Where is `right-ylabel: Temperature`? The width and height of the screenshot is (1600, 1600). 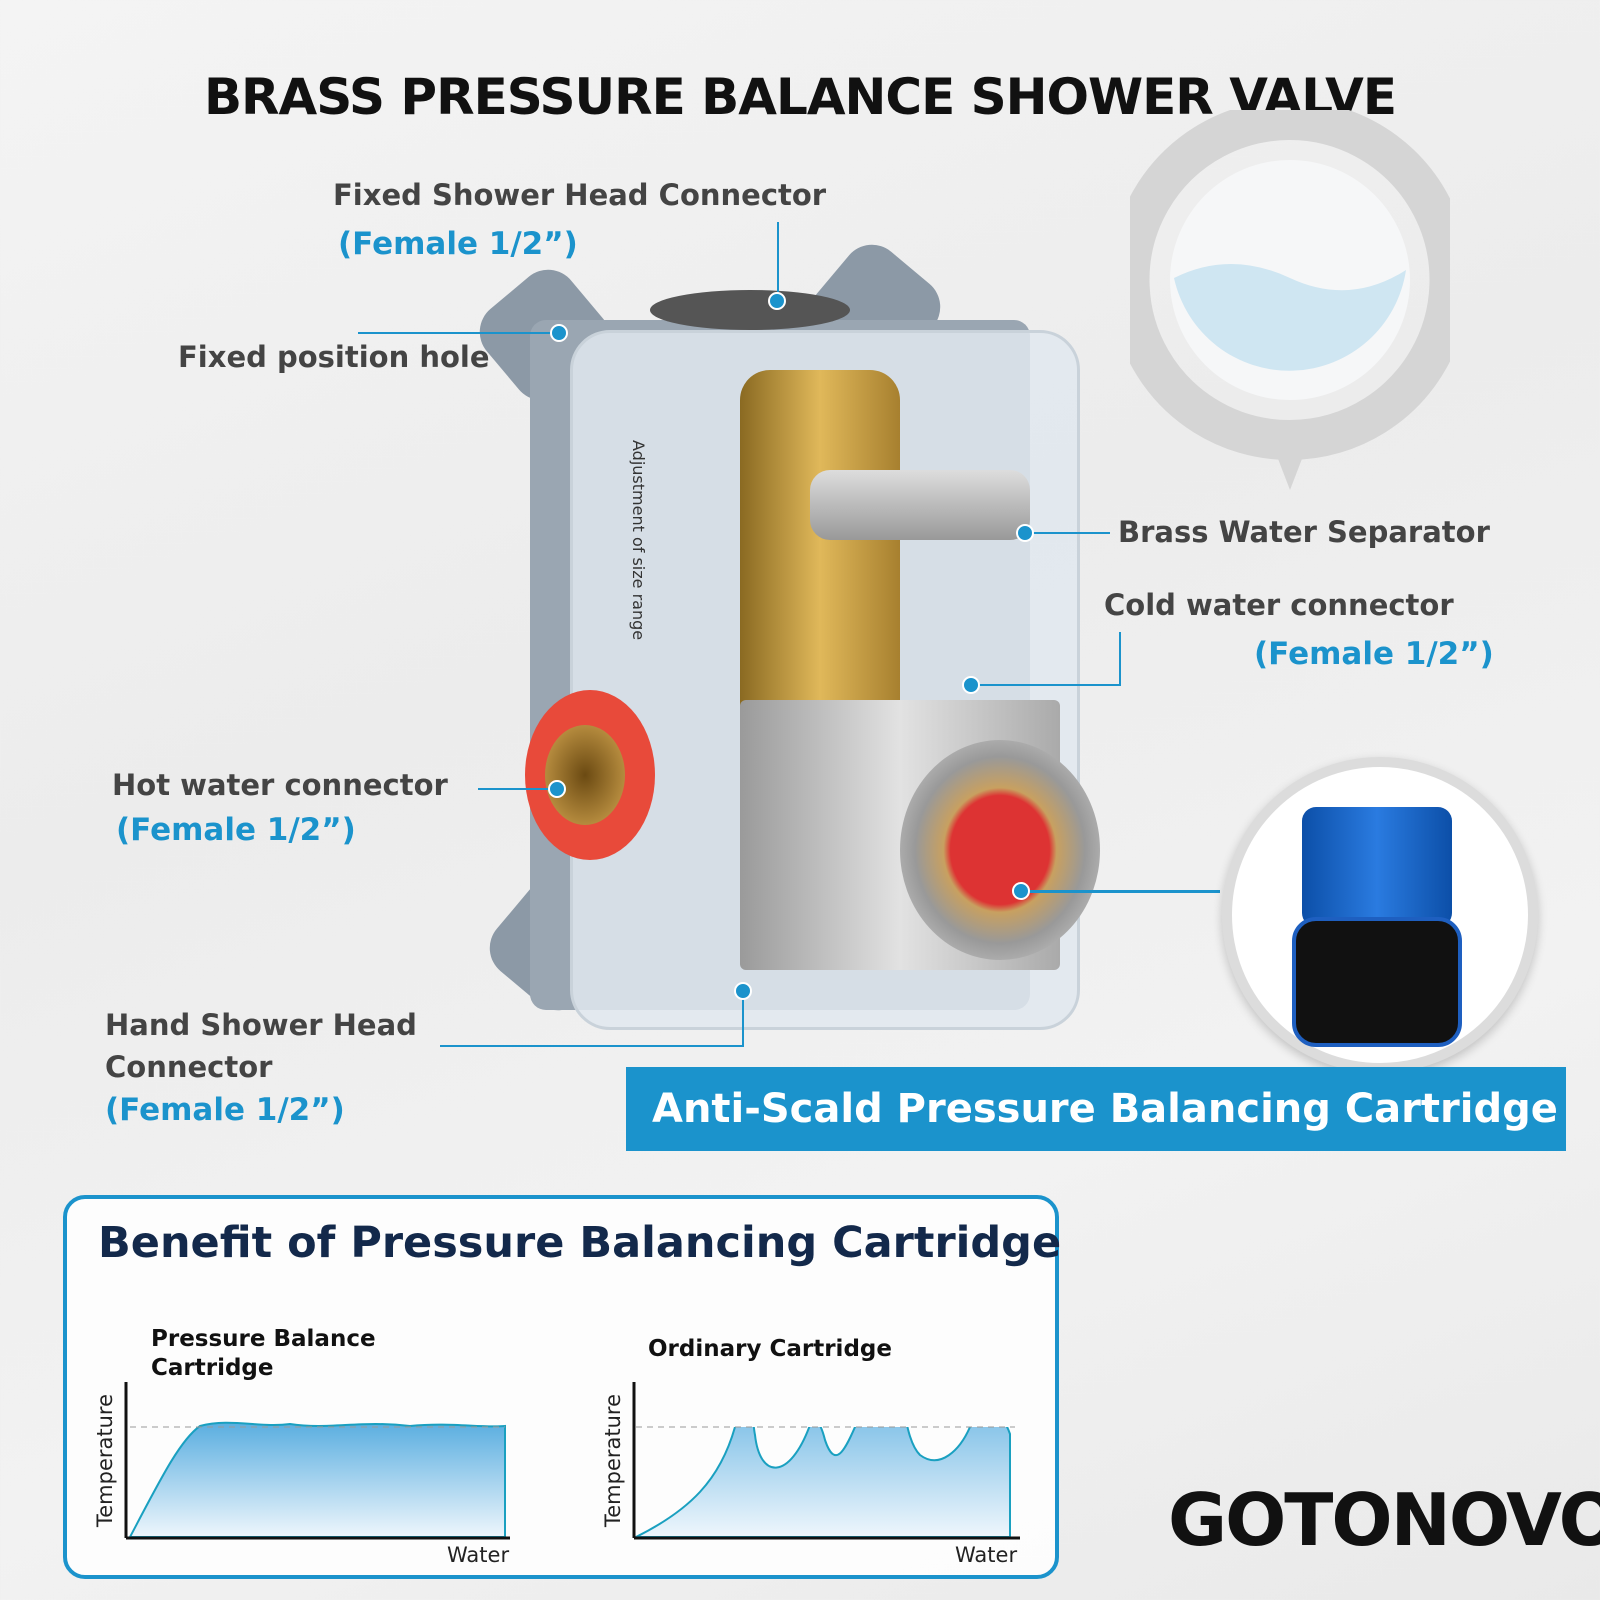
right-ylabel: Temperature is located at coordinates (613, 1460).